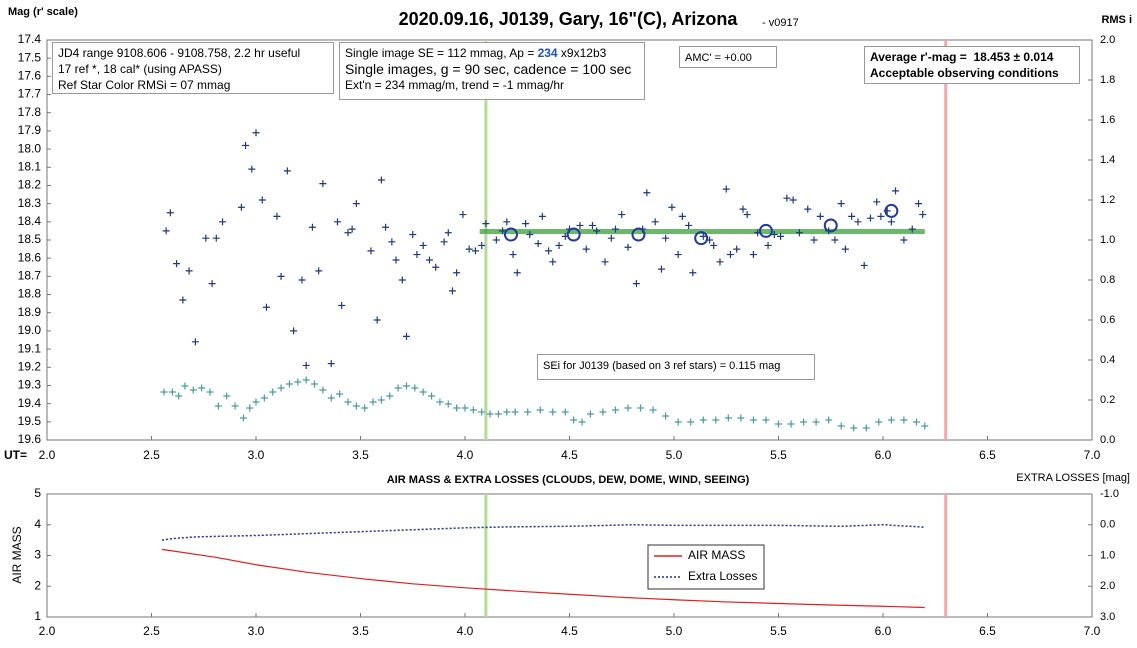 The image size is (1137, 648). I want to click on y-tick-label: 2, so click(37, 585).